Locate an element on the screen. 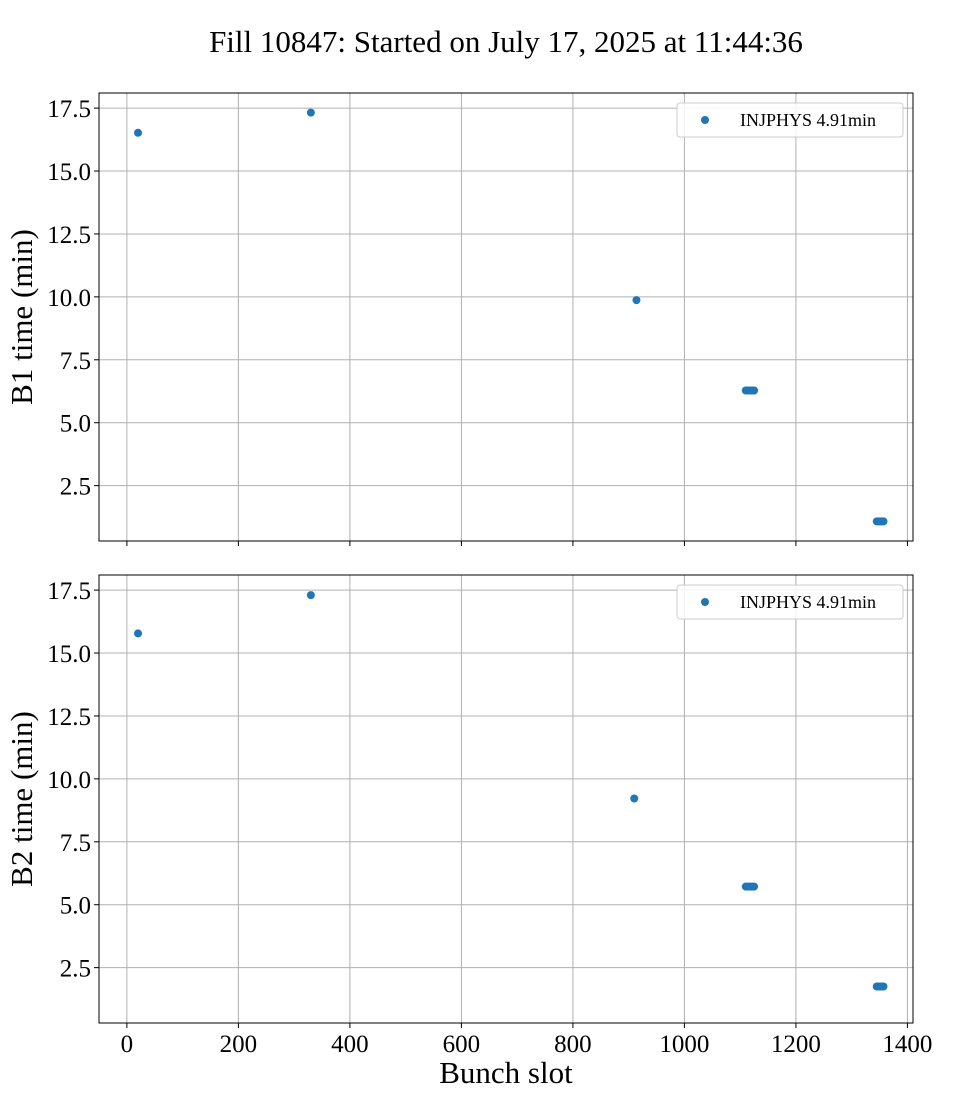  y-axis-label: B2 time (min) is located at coordinates (21, 799).